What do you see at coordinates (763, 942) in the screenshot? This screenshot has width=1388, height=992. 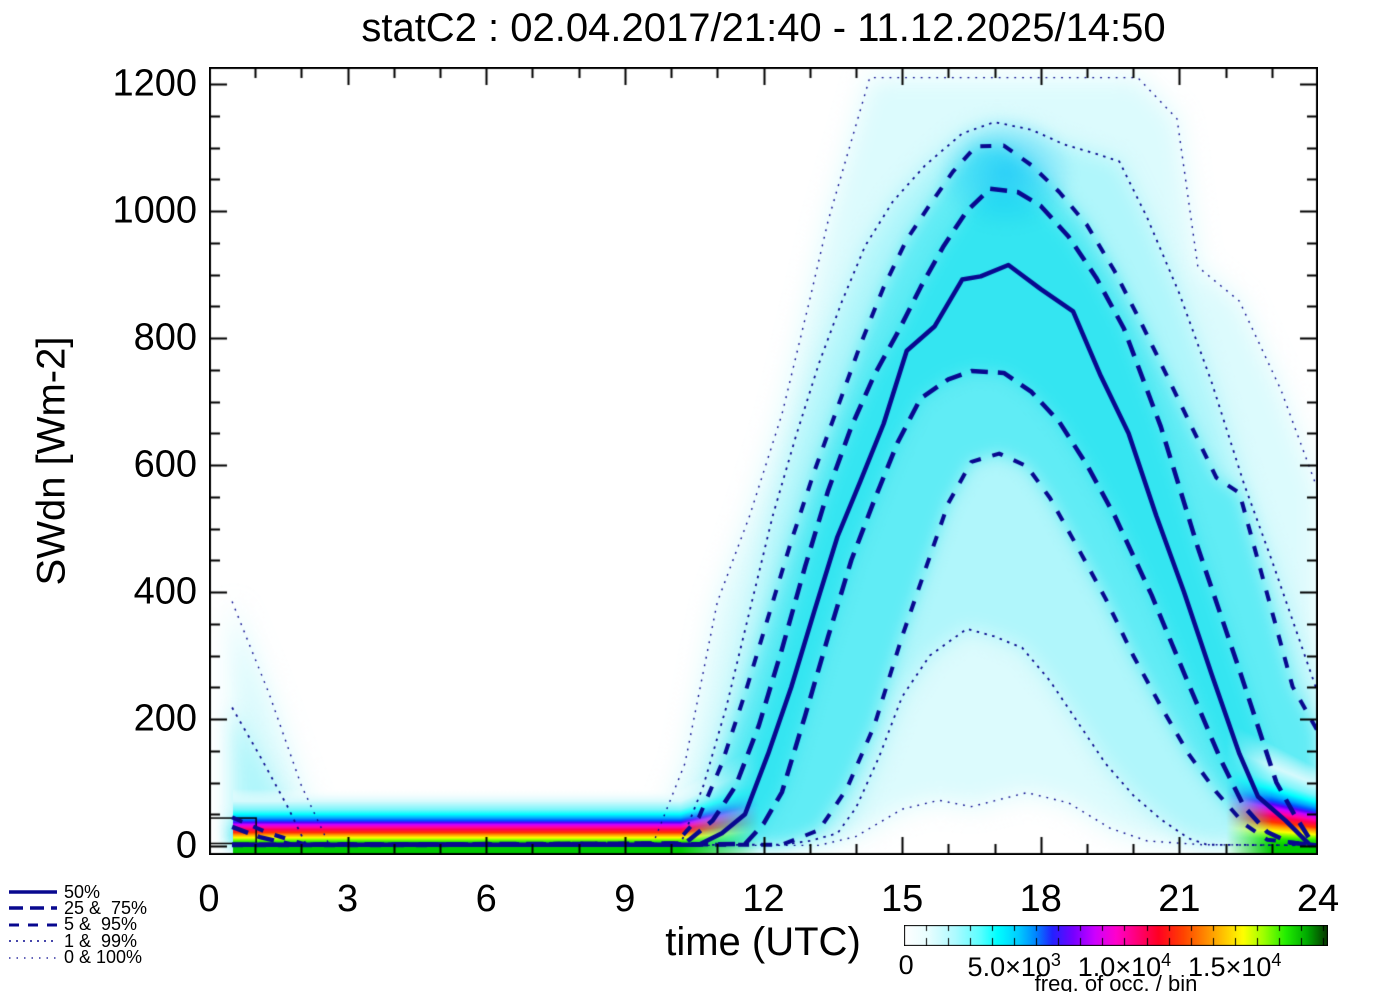 I see `x-axis-label: time (UTC)` at bounding box center [763, 942].